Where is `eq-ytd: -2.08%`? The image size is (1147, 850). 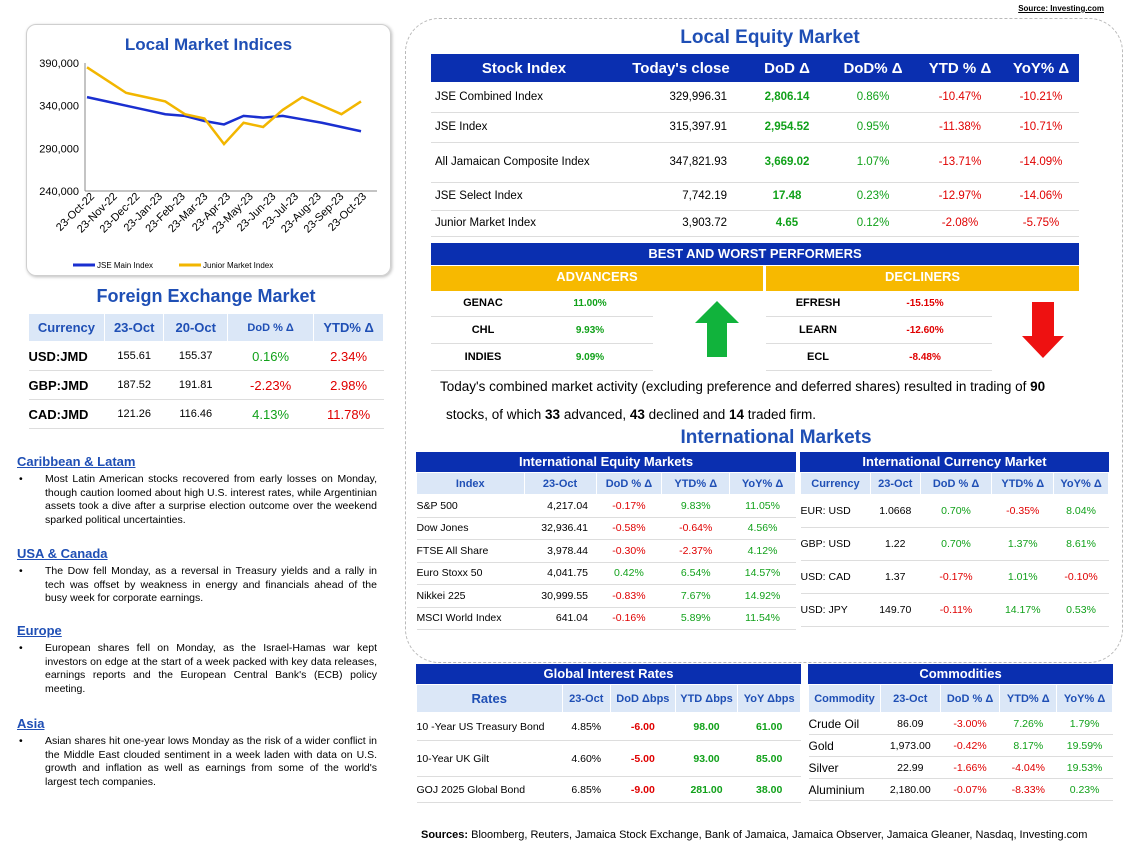 eq-ytd: -2.08% is located at coordinates (960, 223).